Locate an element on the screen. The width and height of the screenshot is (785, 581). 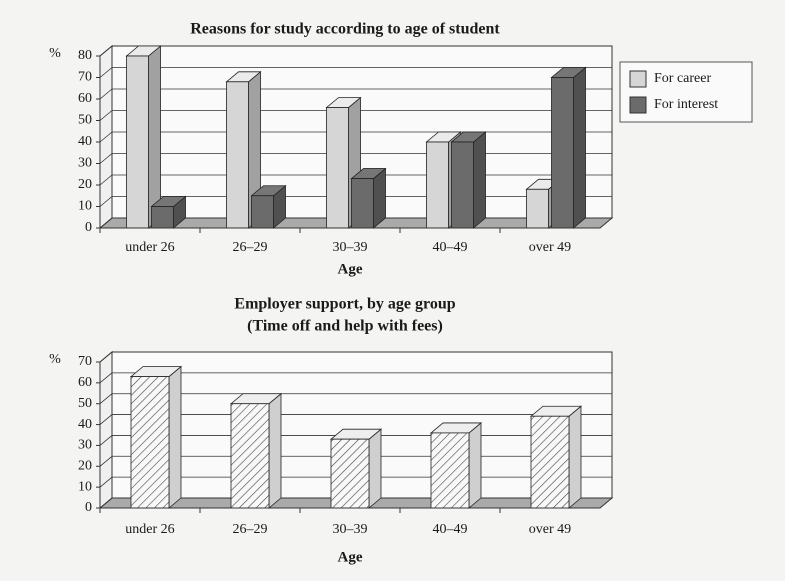
legend-label: For interest is located at coordinates (686, 104).